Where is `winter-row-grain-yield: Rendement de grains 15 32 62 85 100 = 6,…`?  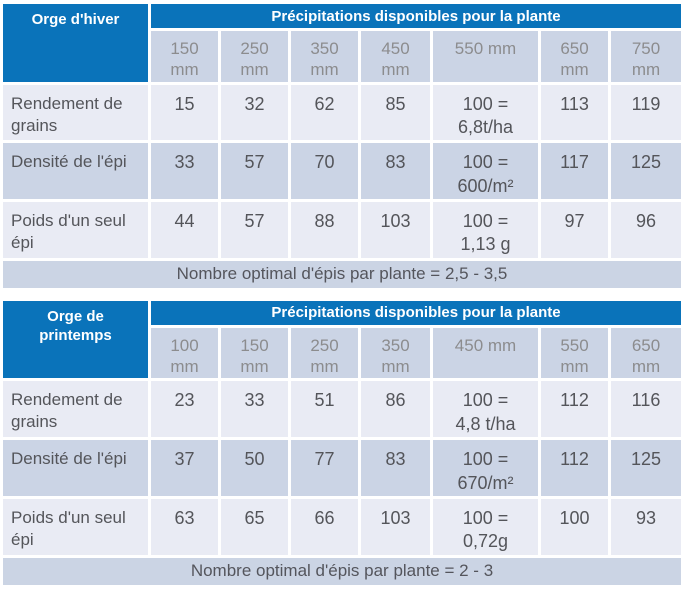 winter-row-grain-yield: Rendement de grains 15 32 62 85 100 = 6,… is located at coordinates (340, 112).